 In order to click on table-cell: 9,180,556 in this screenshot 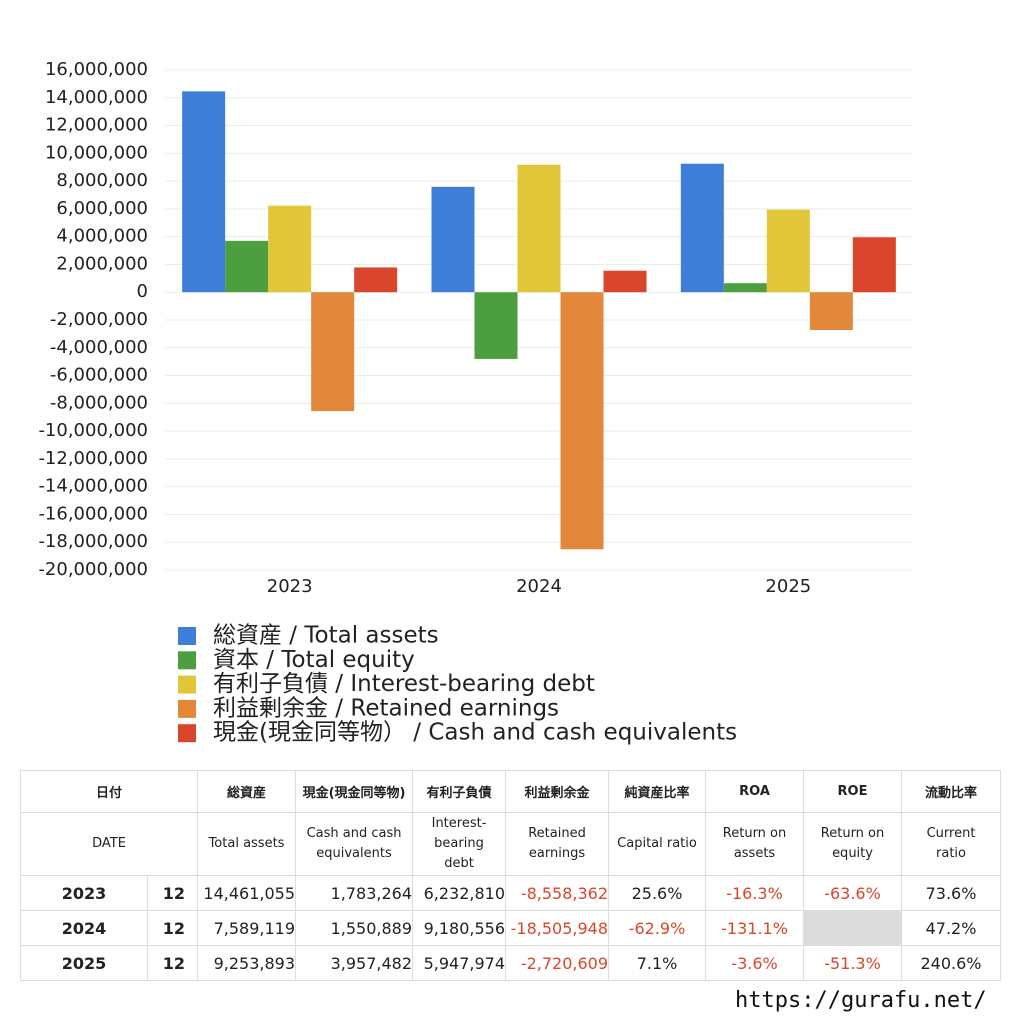, I will do `click(459, 928)`.